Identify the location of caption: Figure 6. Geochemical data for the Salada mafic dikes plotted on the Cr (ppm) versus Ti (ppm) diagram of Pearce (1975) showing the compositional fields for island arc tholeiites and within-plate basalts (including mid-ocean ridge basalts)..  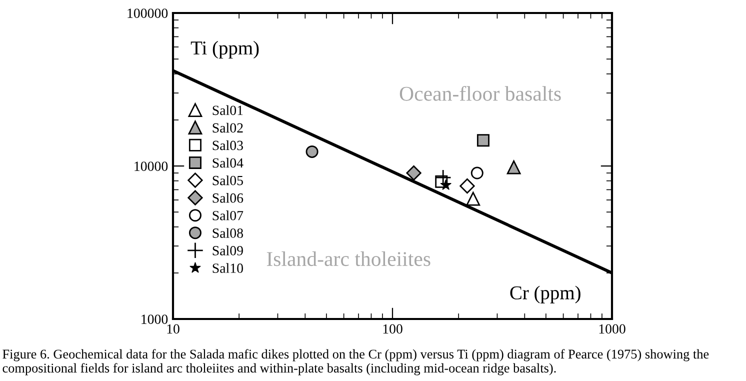
(355, 362).